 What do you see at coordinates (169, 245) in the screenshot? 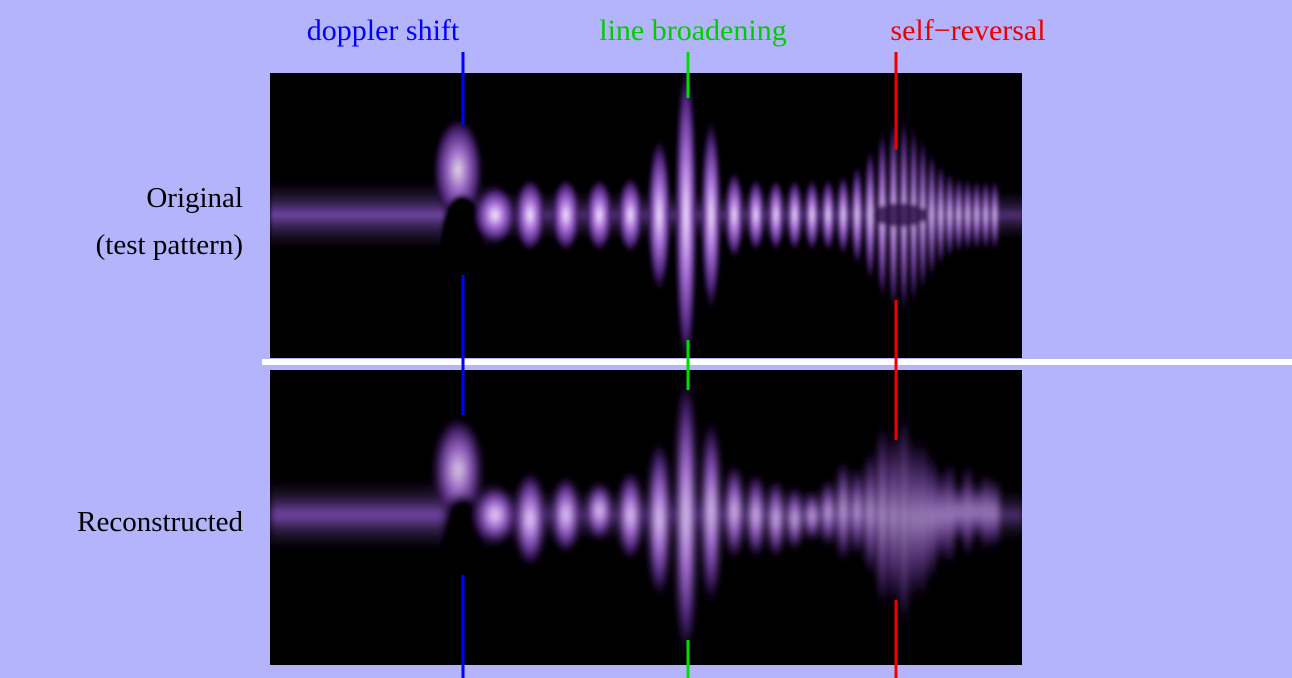
I see `row-label: (test pattern)` at bounding box center [169, 245].